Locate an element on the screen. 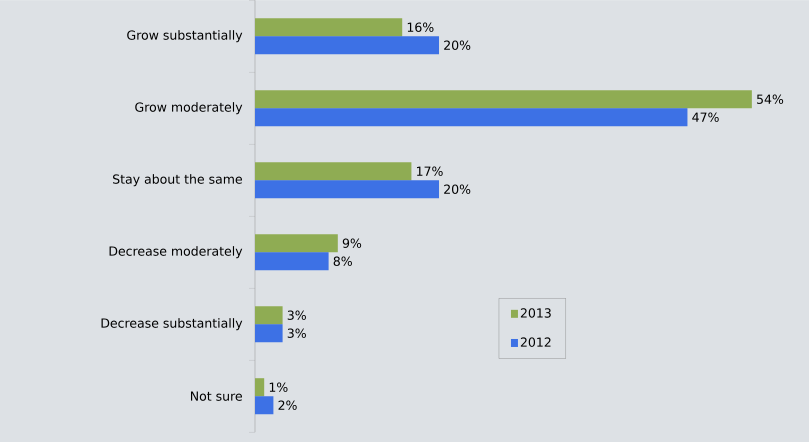 The width and height of the screenshot is (809, 442). y-tick-label: Decrease moderately is located at coordinates (176, 252).